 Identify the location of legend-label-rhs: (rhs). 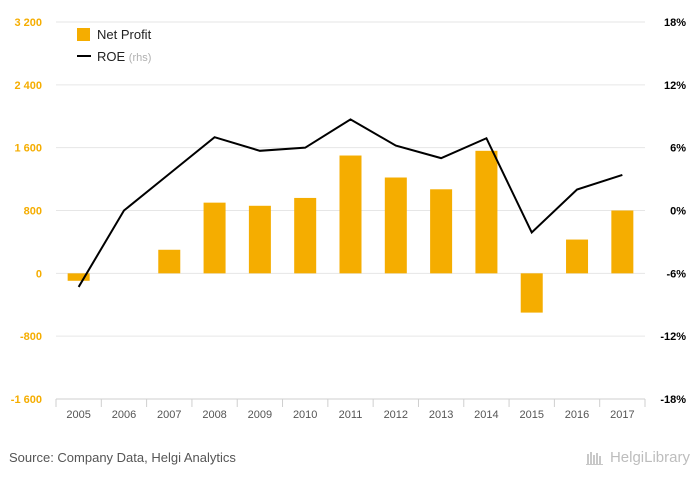
(140, 58).